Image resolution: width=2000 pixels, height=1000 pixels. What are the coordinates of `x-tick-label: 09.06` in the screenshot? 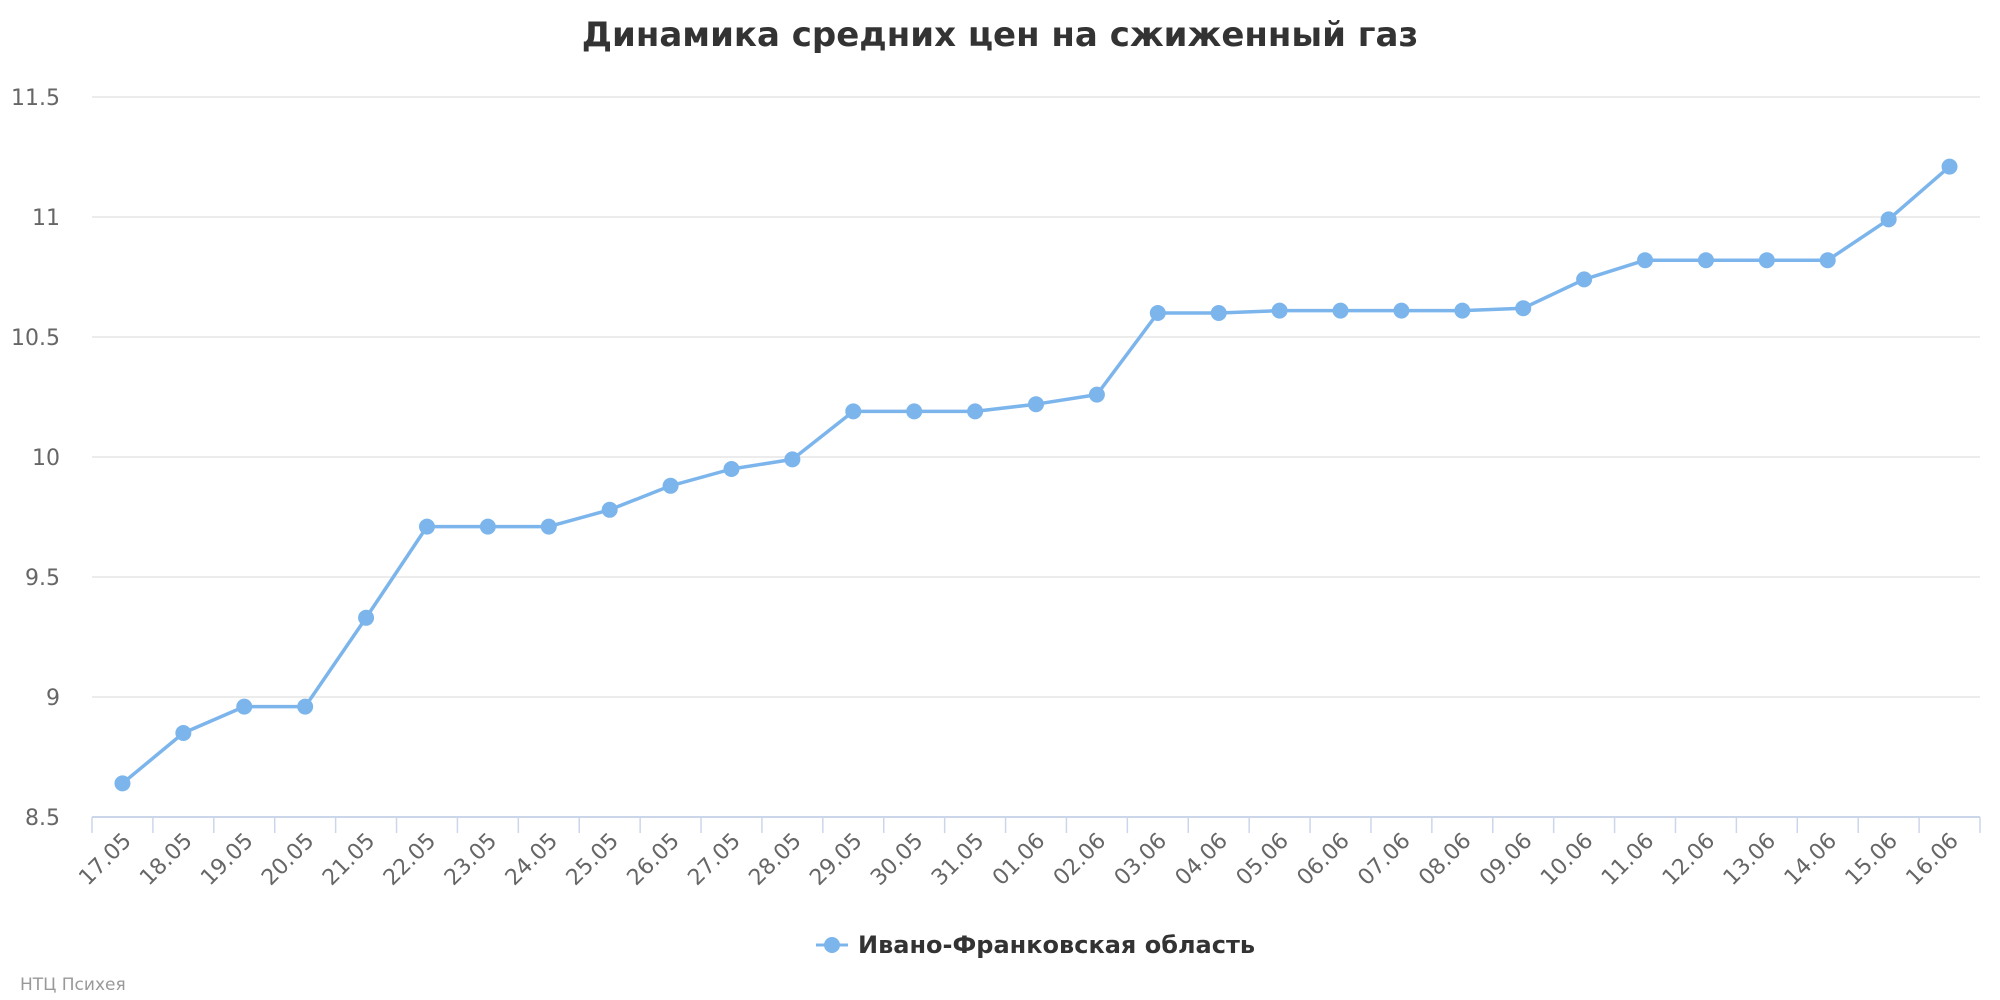 It's located at (1506, 860).